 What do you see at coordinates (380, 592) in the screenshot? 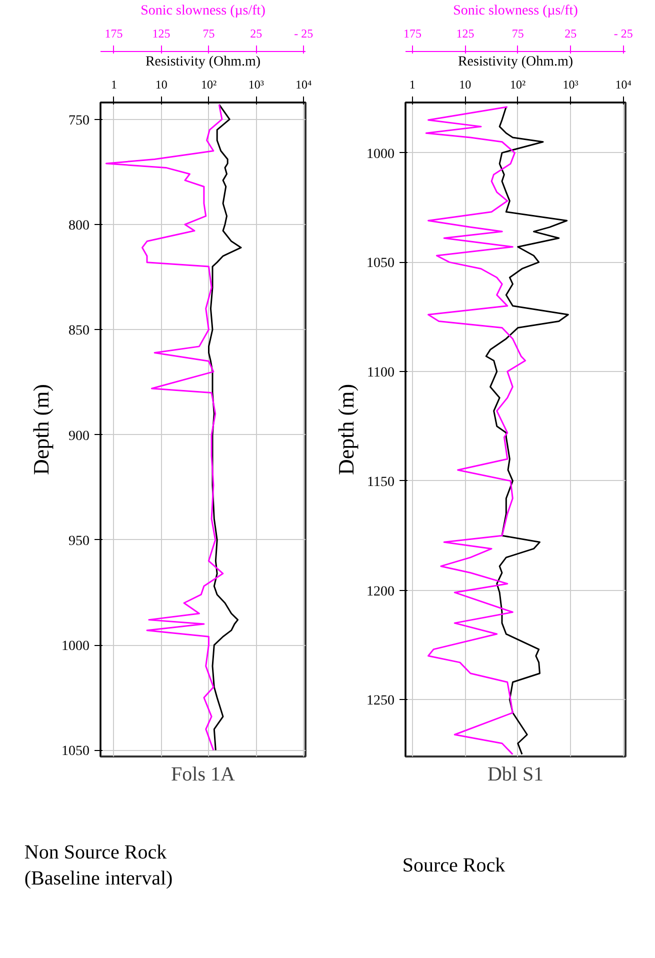
I see `y-tick-label: 1200` at bounding box center [380, 592].